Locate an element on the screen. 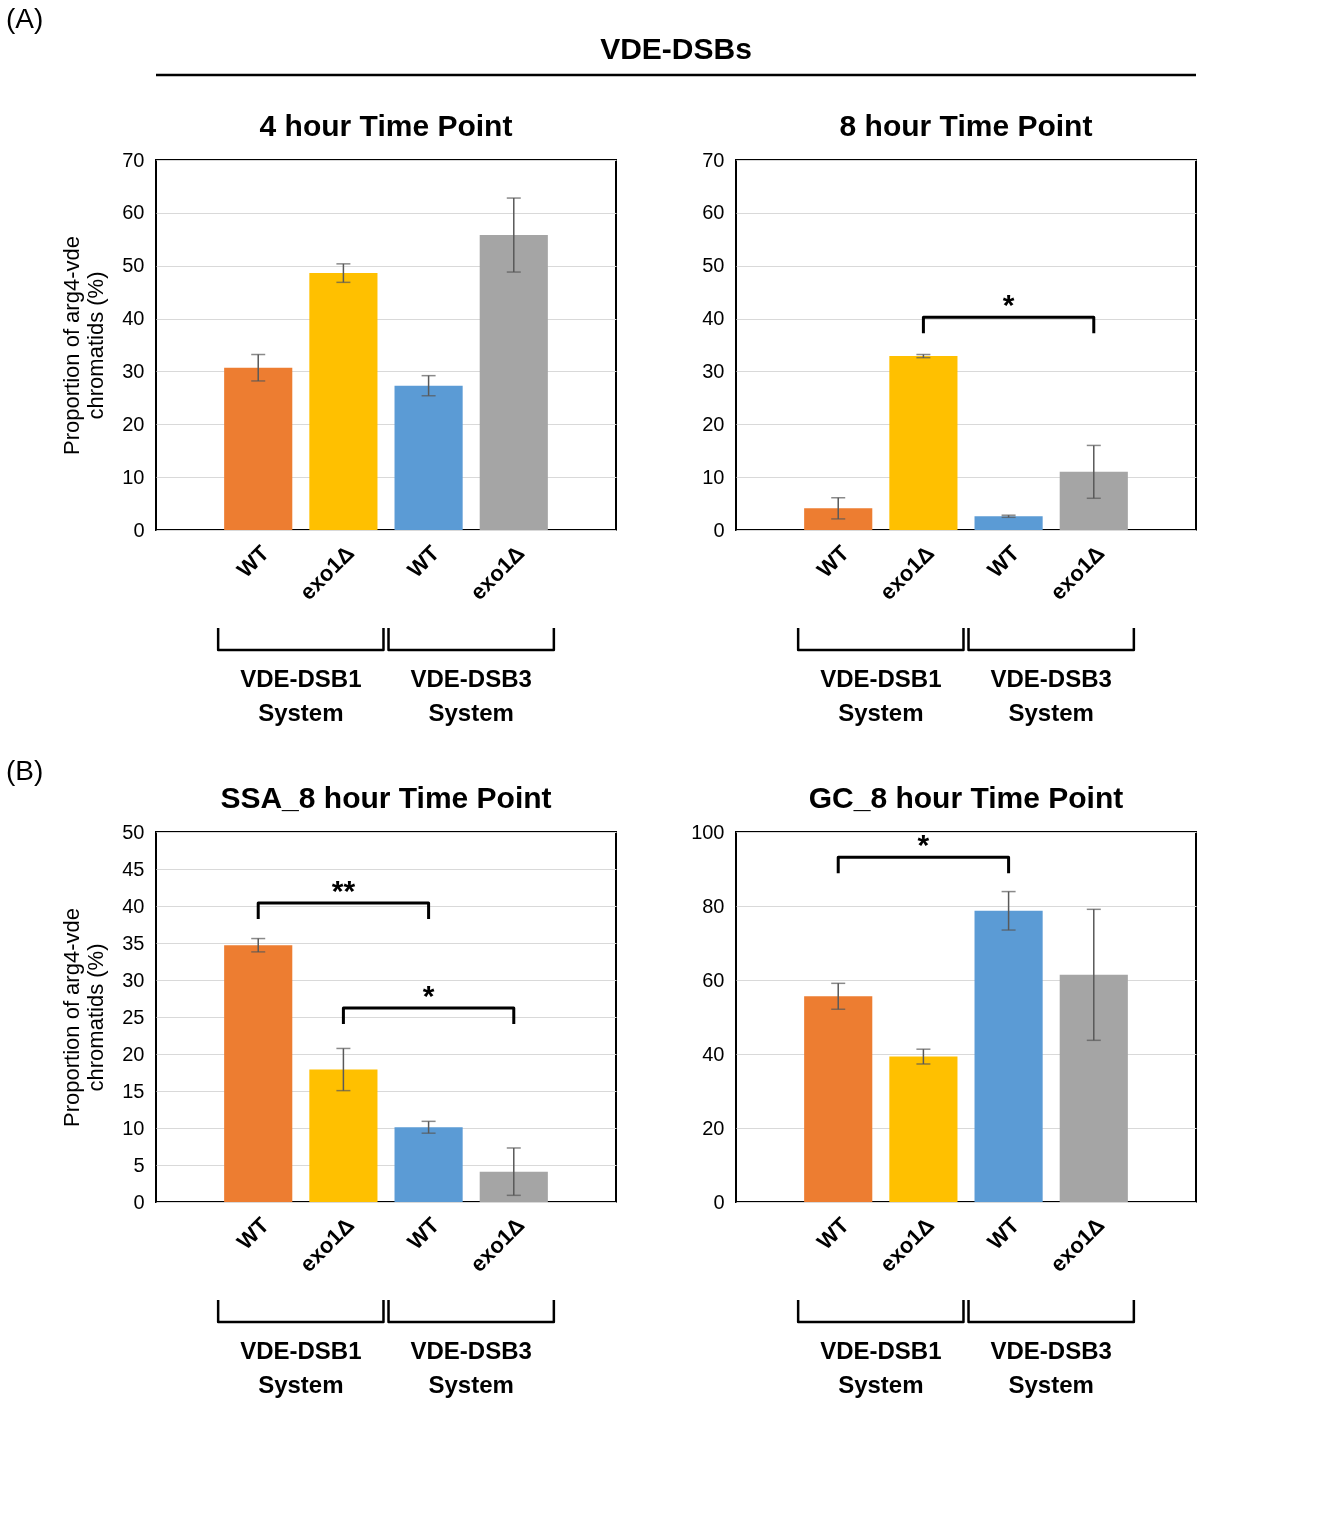 Image resolution: width=1327 pixels, height=1513 pixels. text: (A) is located at coordinates (25, 18).